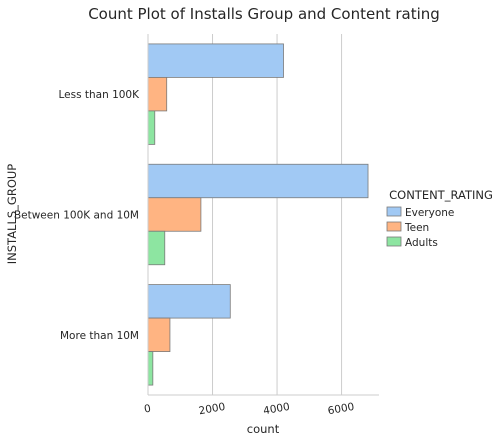  I want to click on legend-label-everyone: Everyone, so click(429, 213).